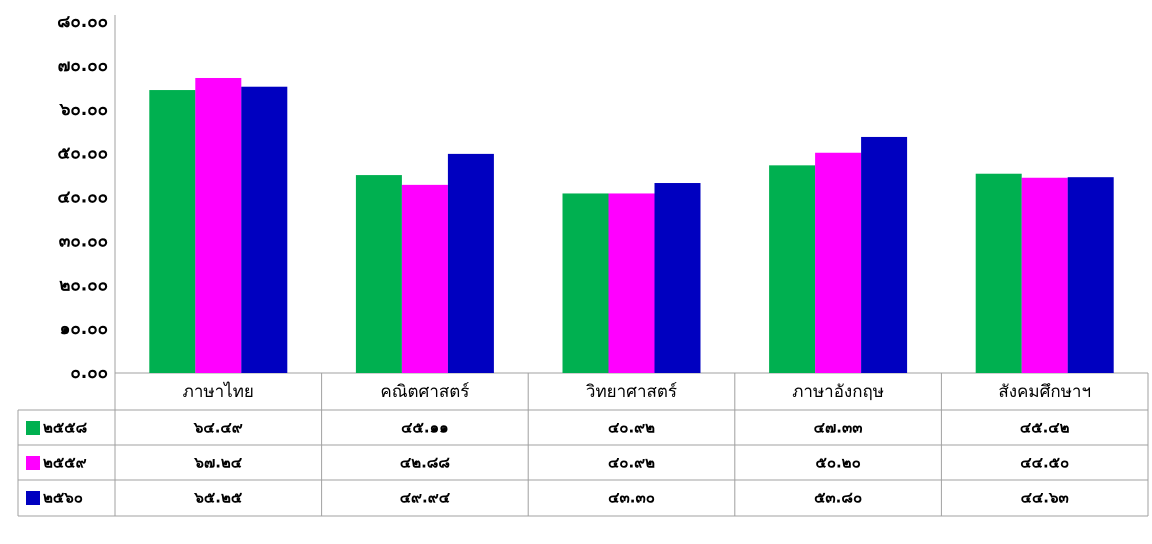 This screenshot has height=544, width=1152. Describe the element at coordinates (89, 373) in the screenshot. I see `y-tick-label: ๐.๐๐` at that location.